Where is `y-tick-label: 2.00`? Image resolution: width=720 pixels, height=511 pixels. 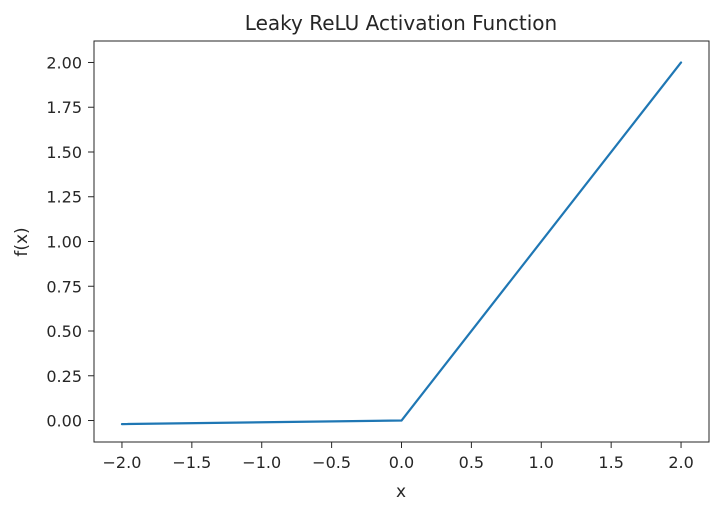 y-tick-label: 2.00 is located at coordinates (64, 62).